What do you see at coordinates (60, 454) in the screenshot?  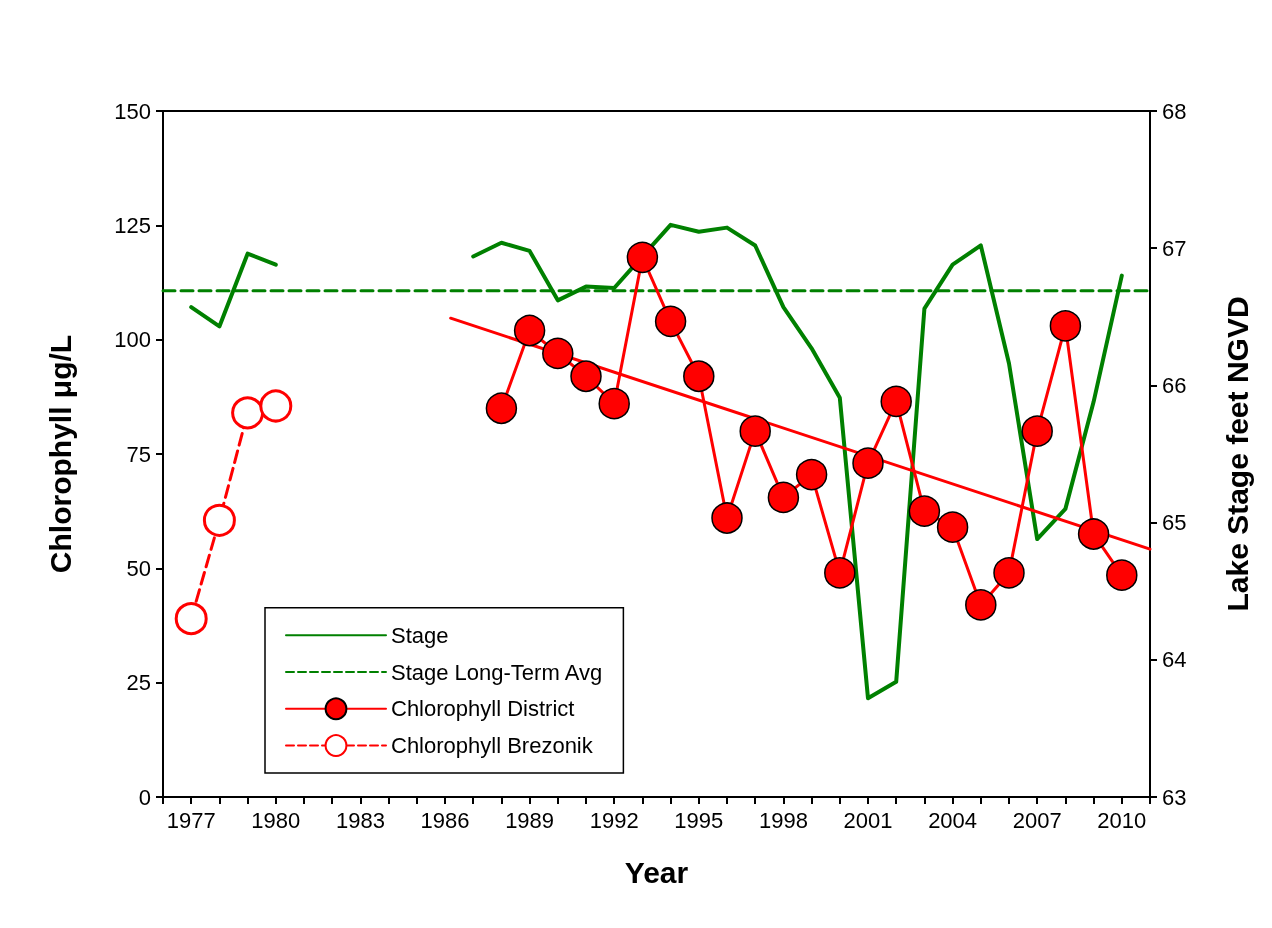 I see `y-axis-title: Chlorophyll μg/L` at bounding box center [60, 454].